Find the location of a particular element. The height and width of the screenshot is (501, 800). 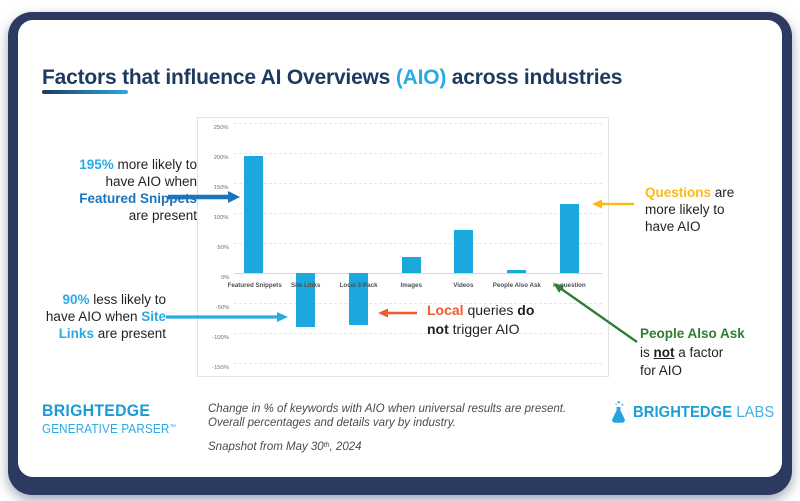

x-axis-category-label: People Also Ask is located at coordinates (516, 285).